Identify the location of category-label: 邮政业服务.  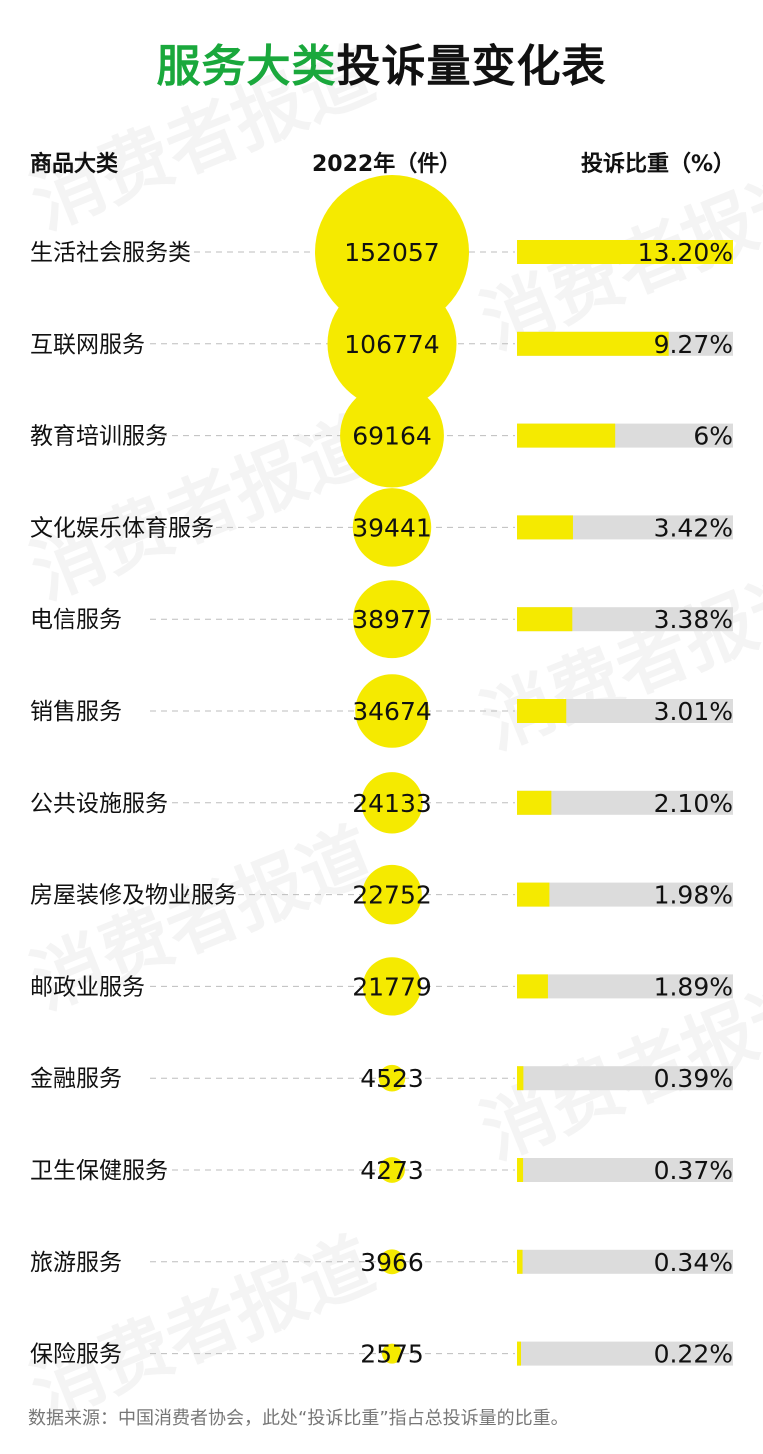
(87, 987).